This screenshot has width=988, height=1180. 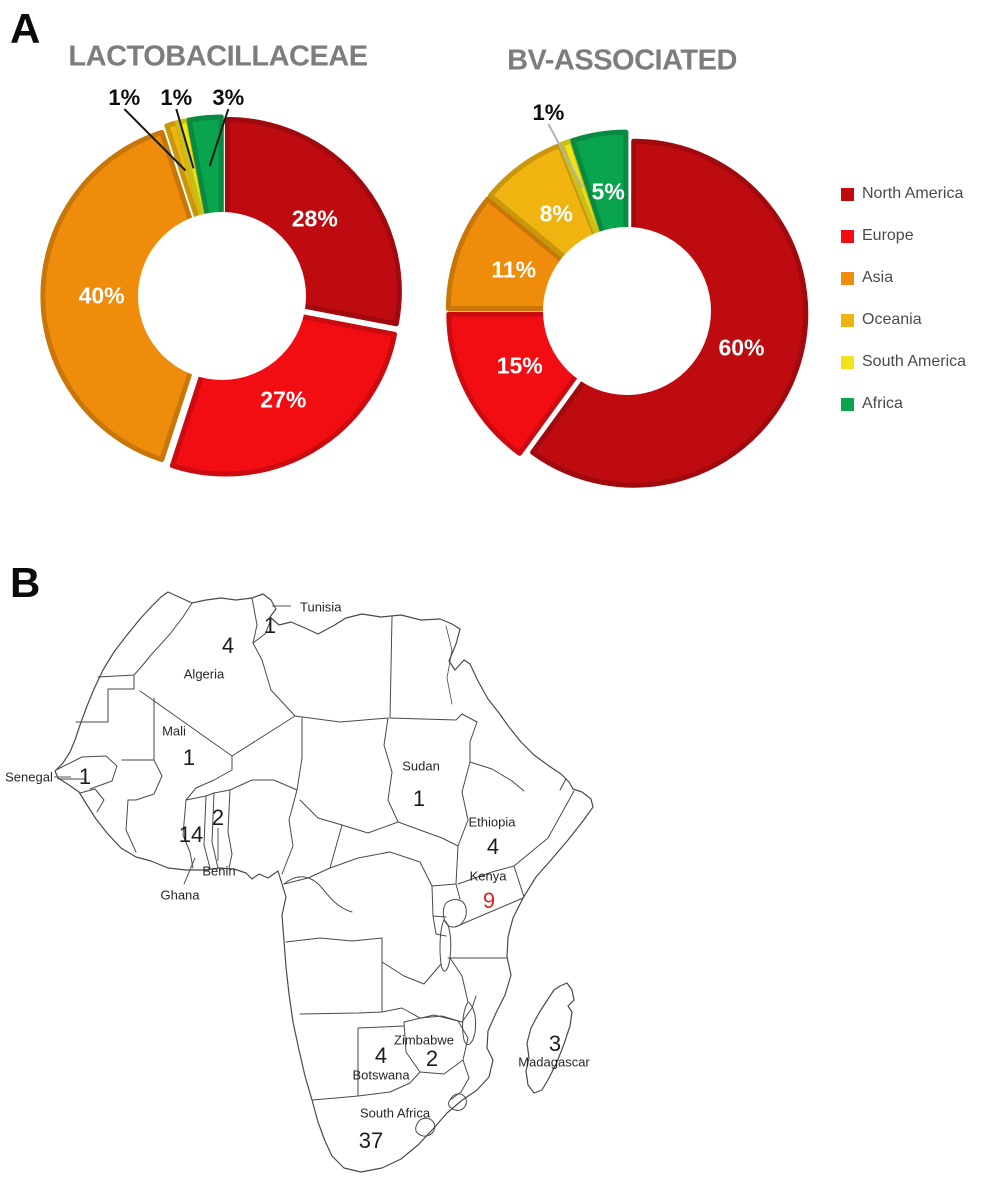 I want to click on map-country-count-south-africa: 37, so click(x=371, y=1140).